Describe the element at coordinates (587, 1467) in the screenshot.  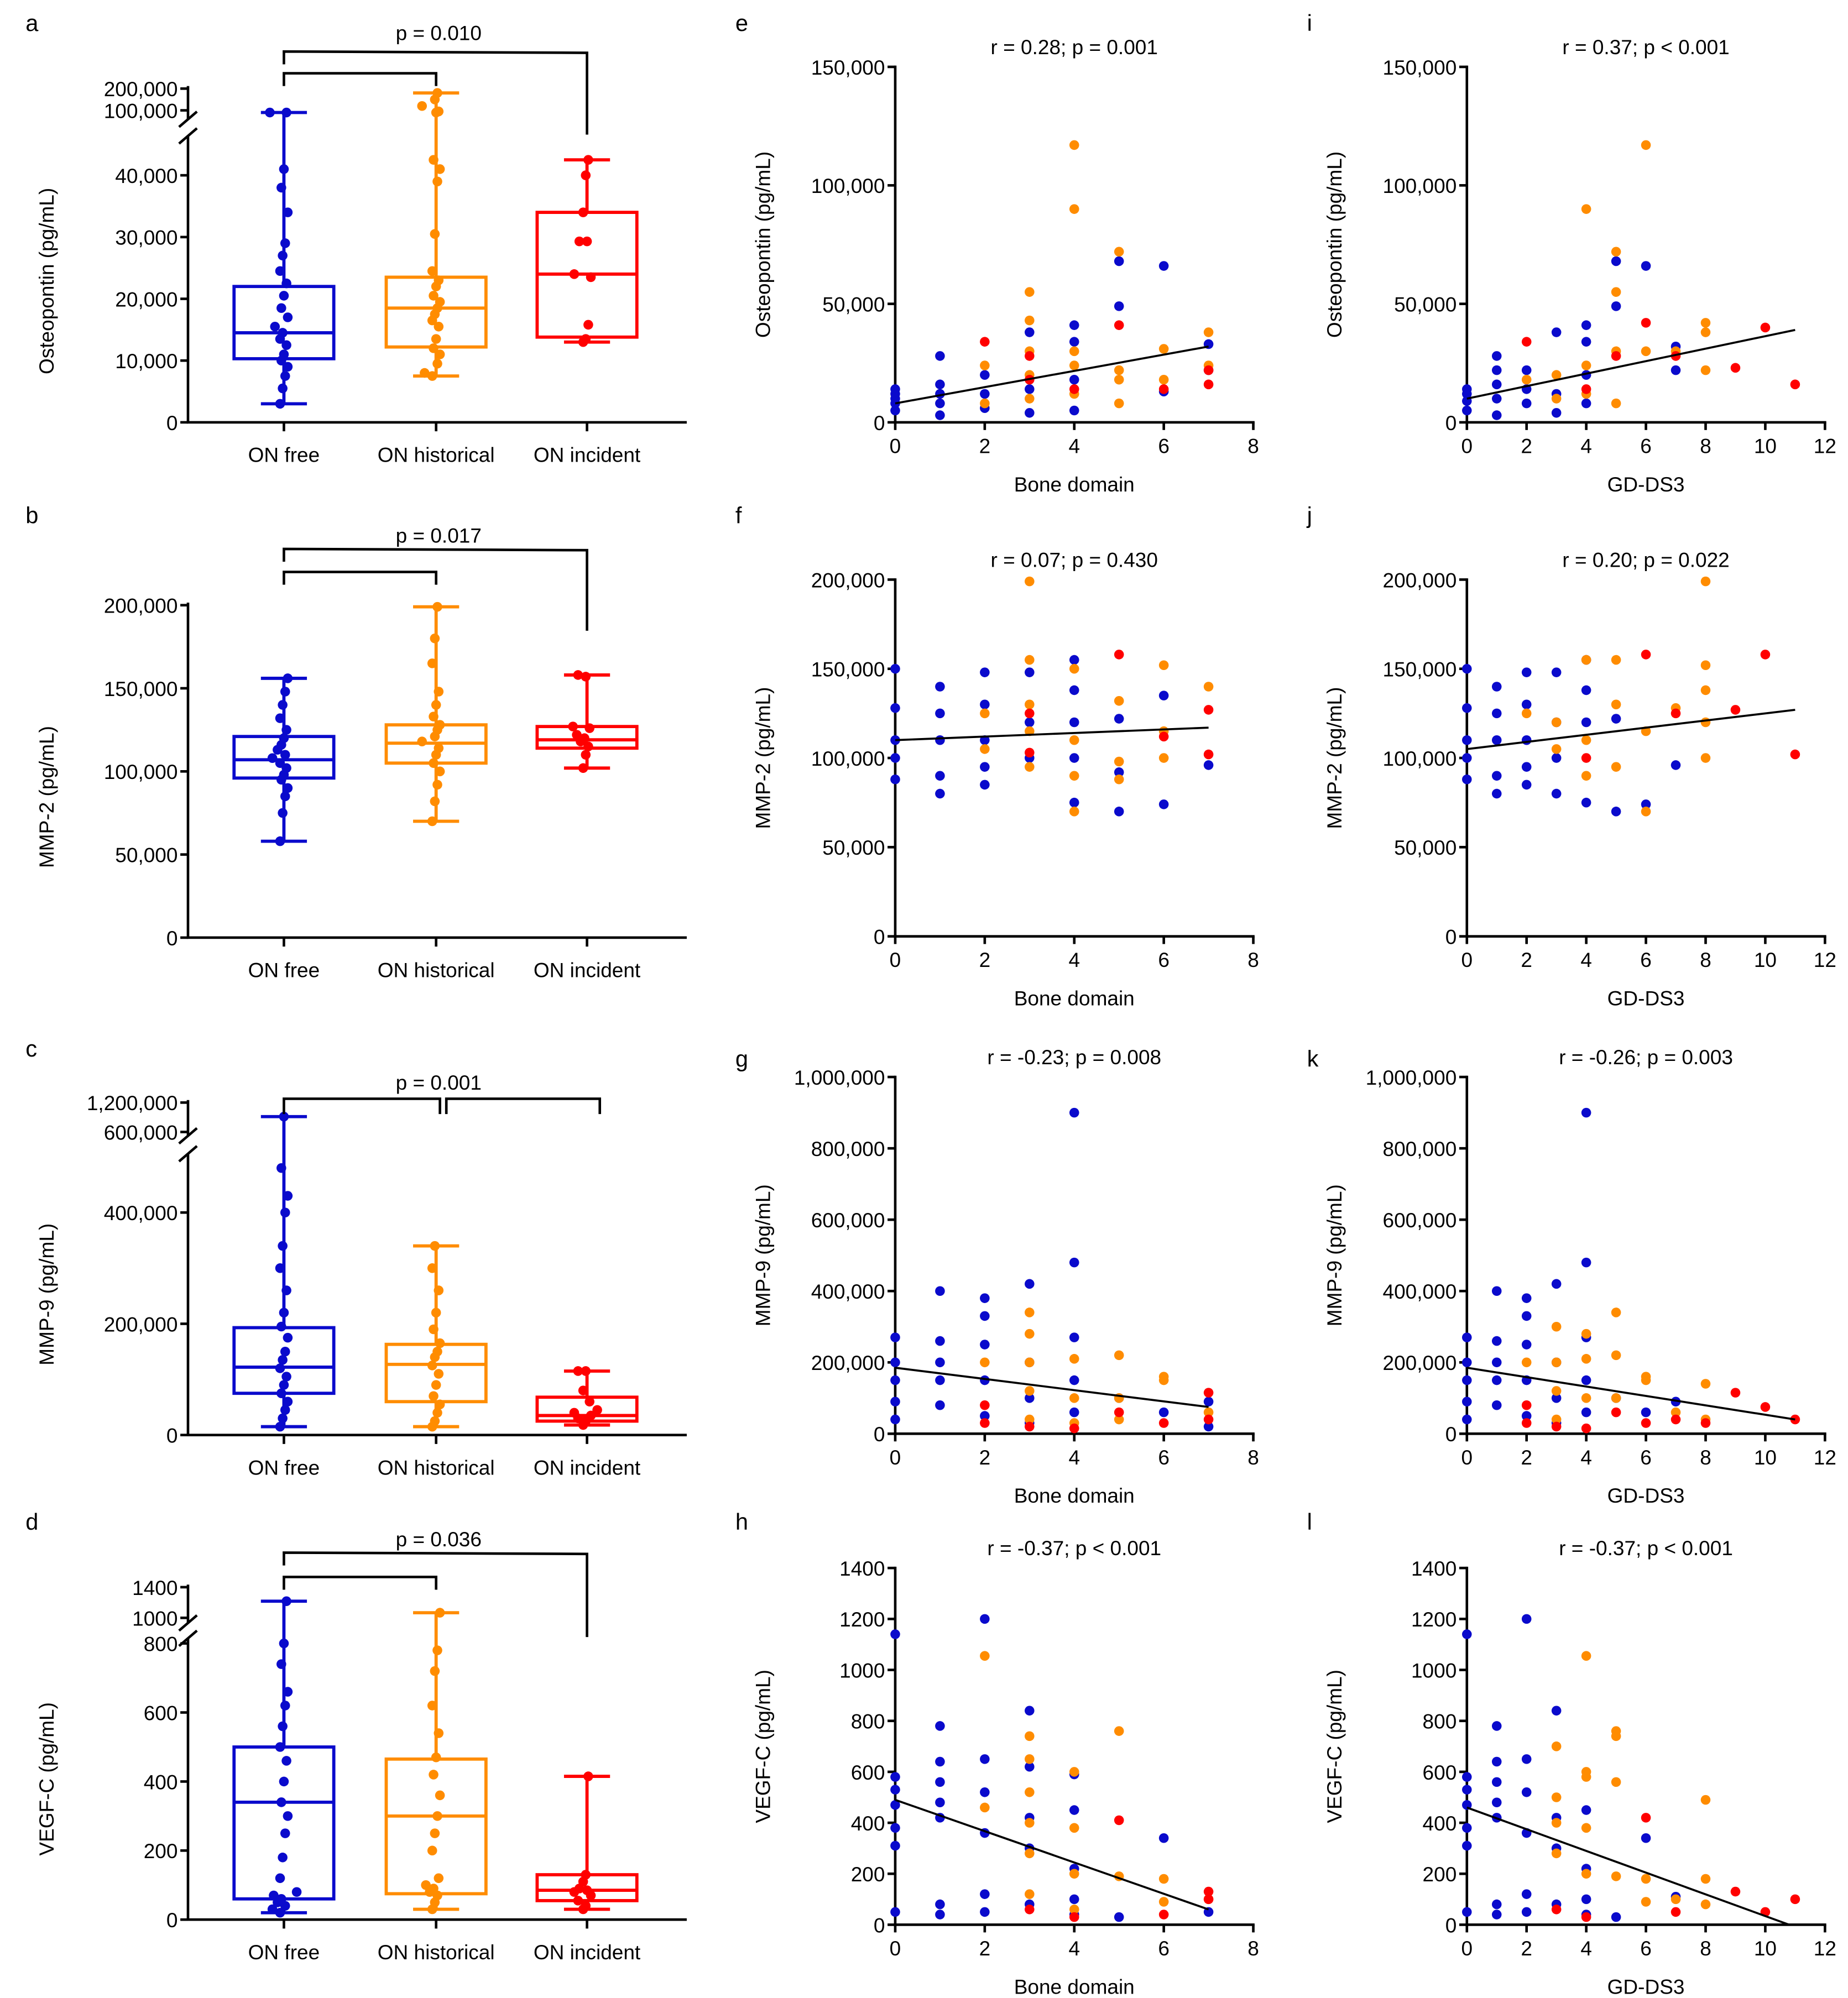
I see `x-tick-label: ON incident` at that location.